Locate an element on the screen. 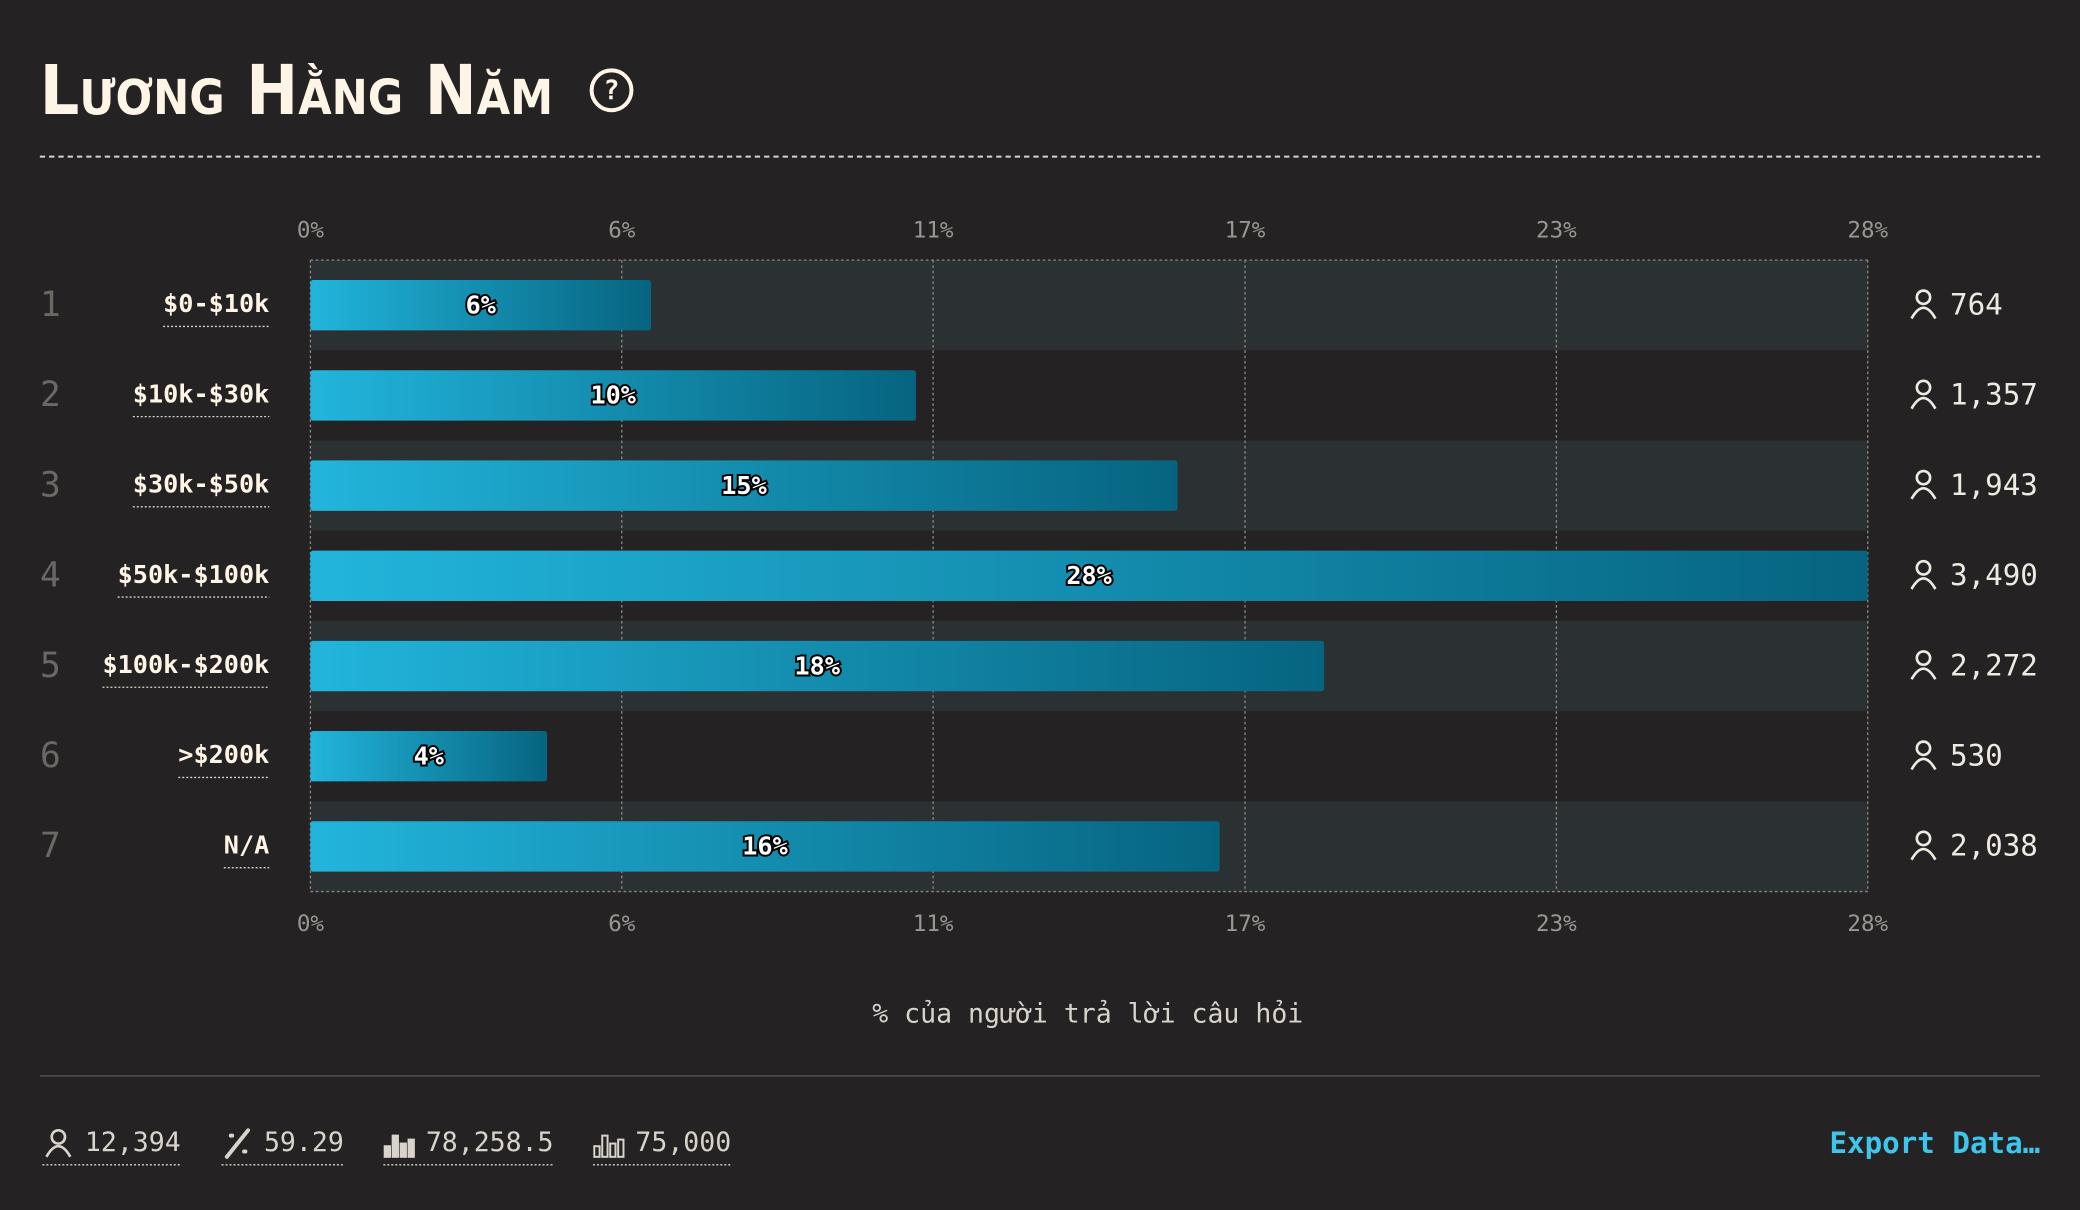 The width and height of the screenshot is (2080, 1210). footer-stat: 75,000 is located at coordinates (683, 1142).